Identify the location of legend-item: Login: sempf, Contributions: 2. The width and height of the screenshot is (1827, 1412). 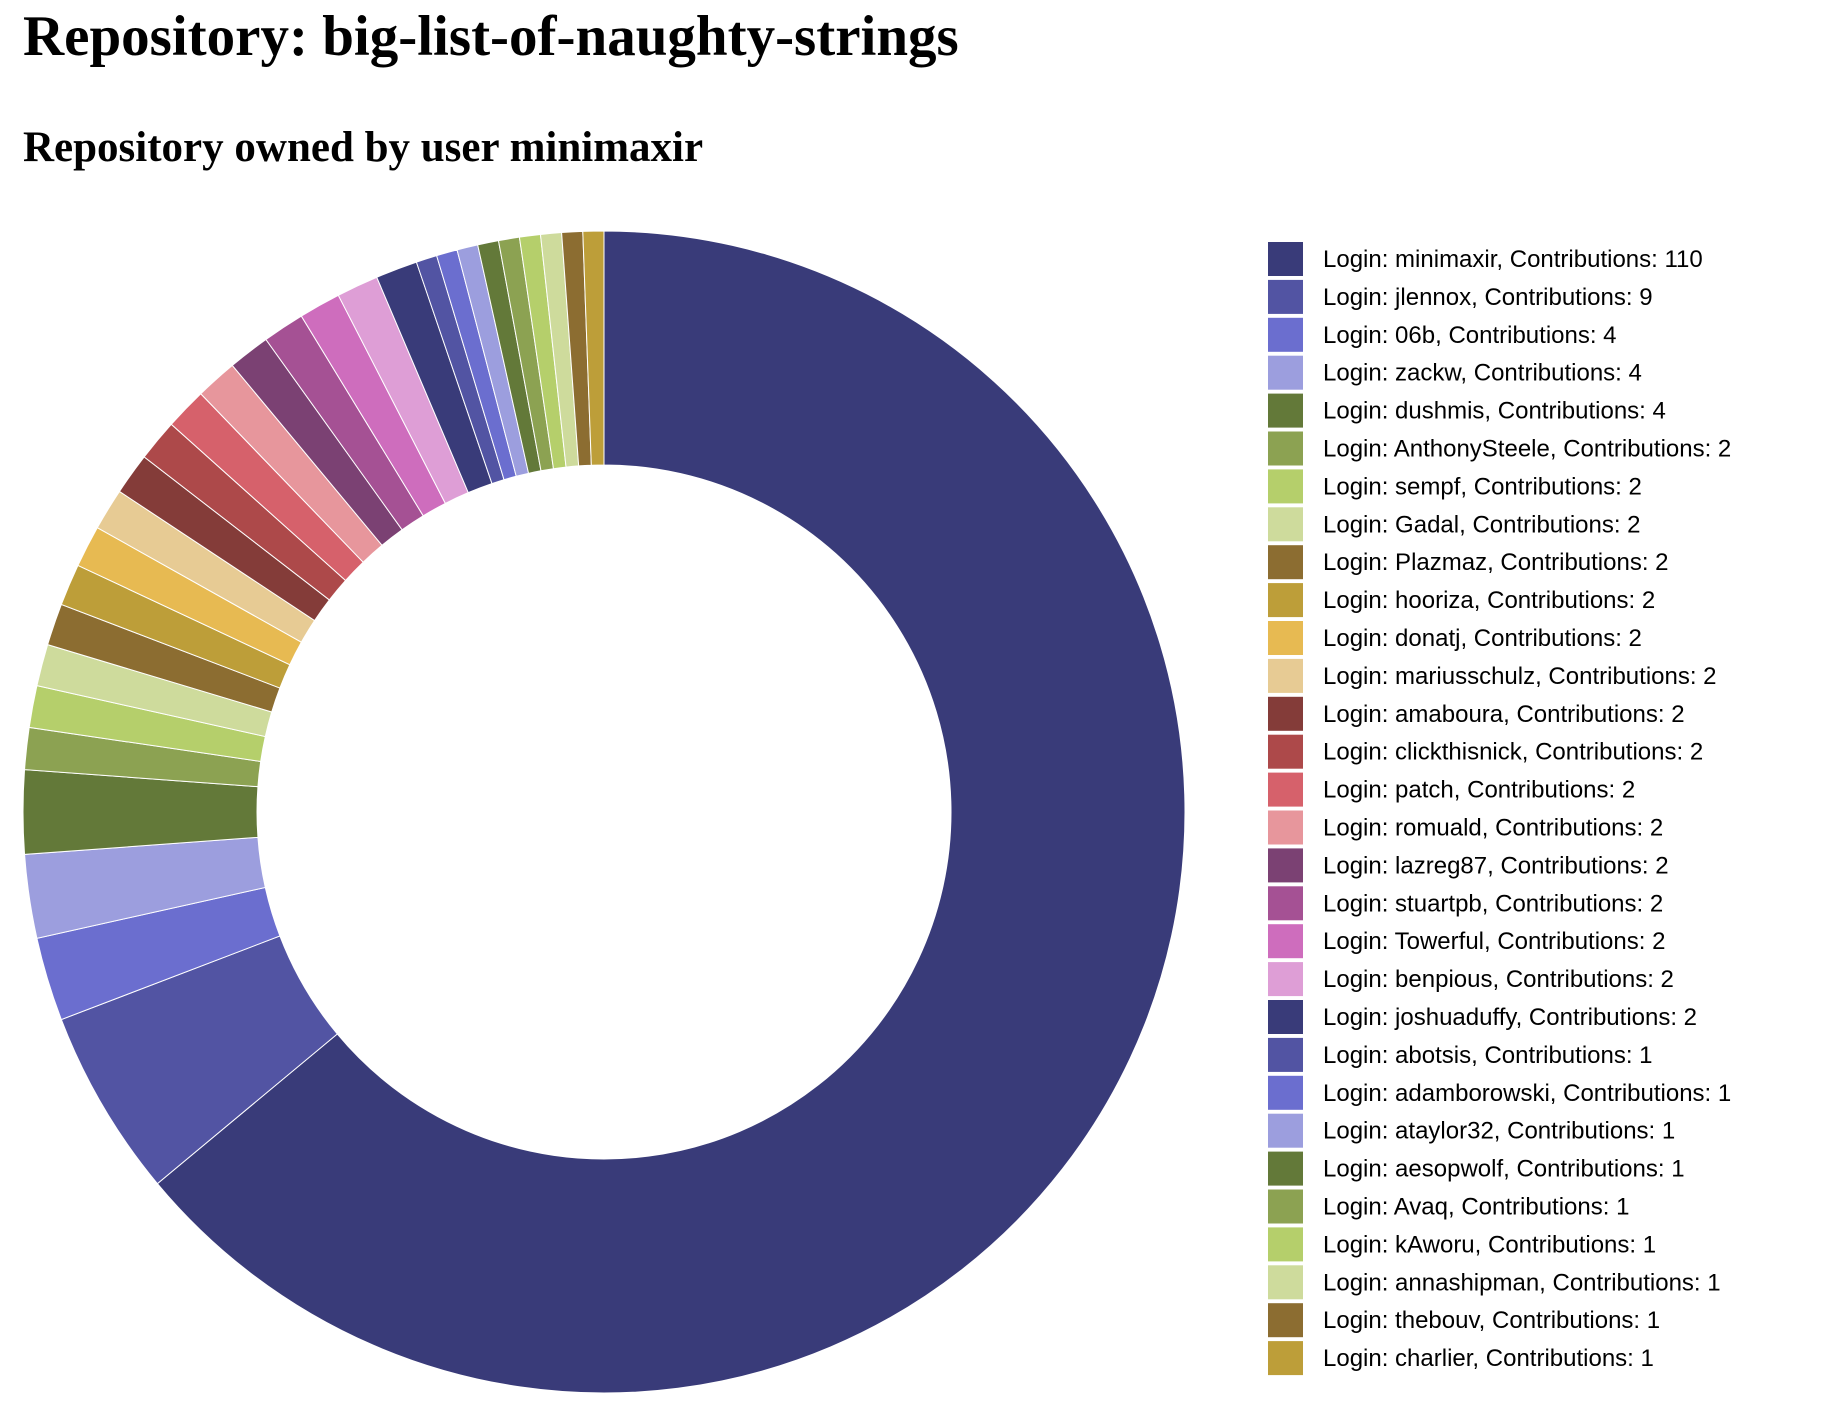
(1455, 486).